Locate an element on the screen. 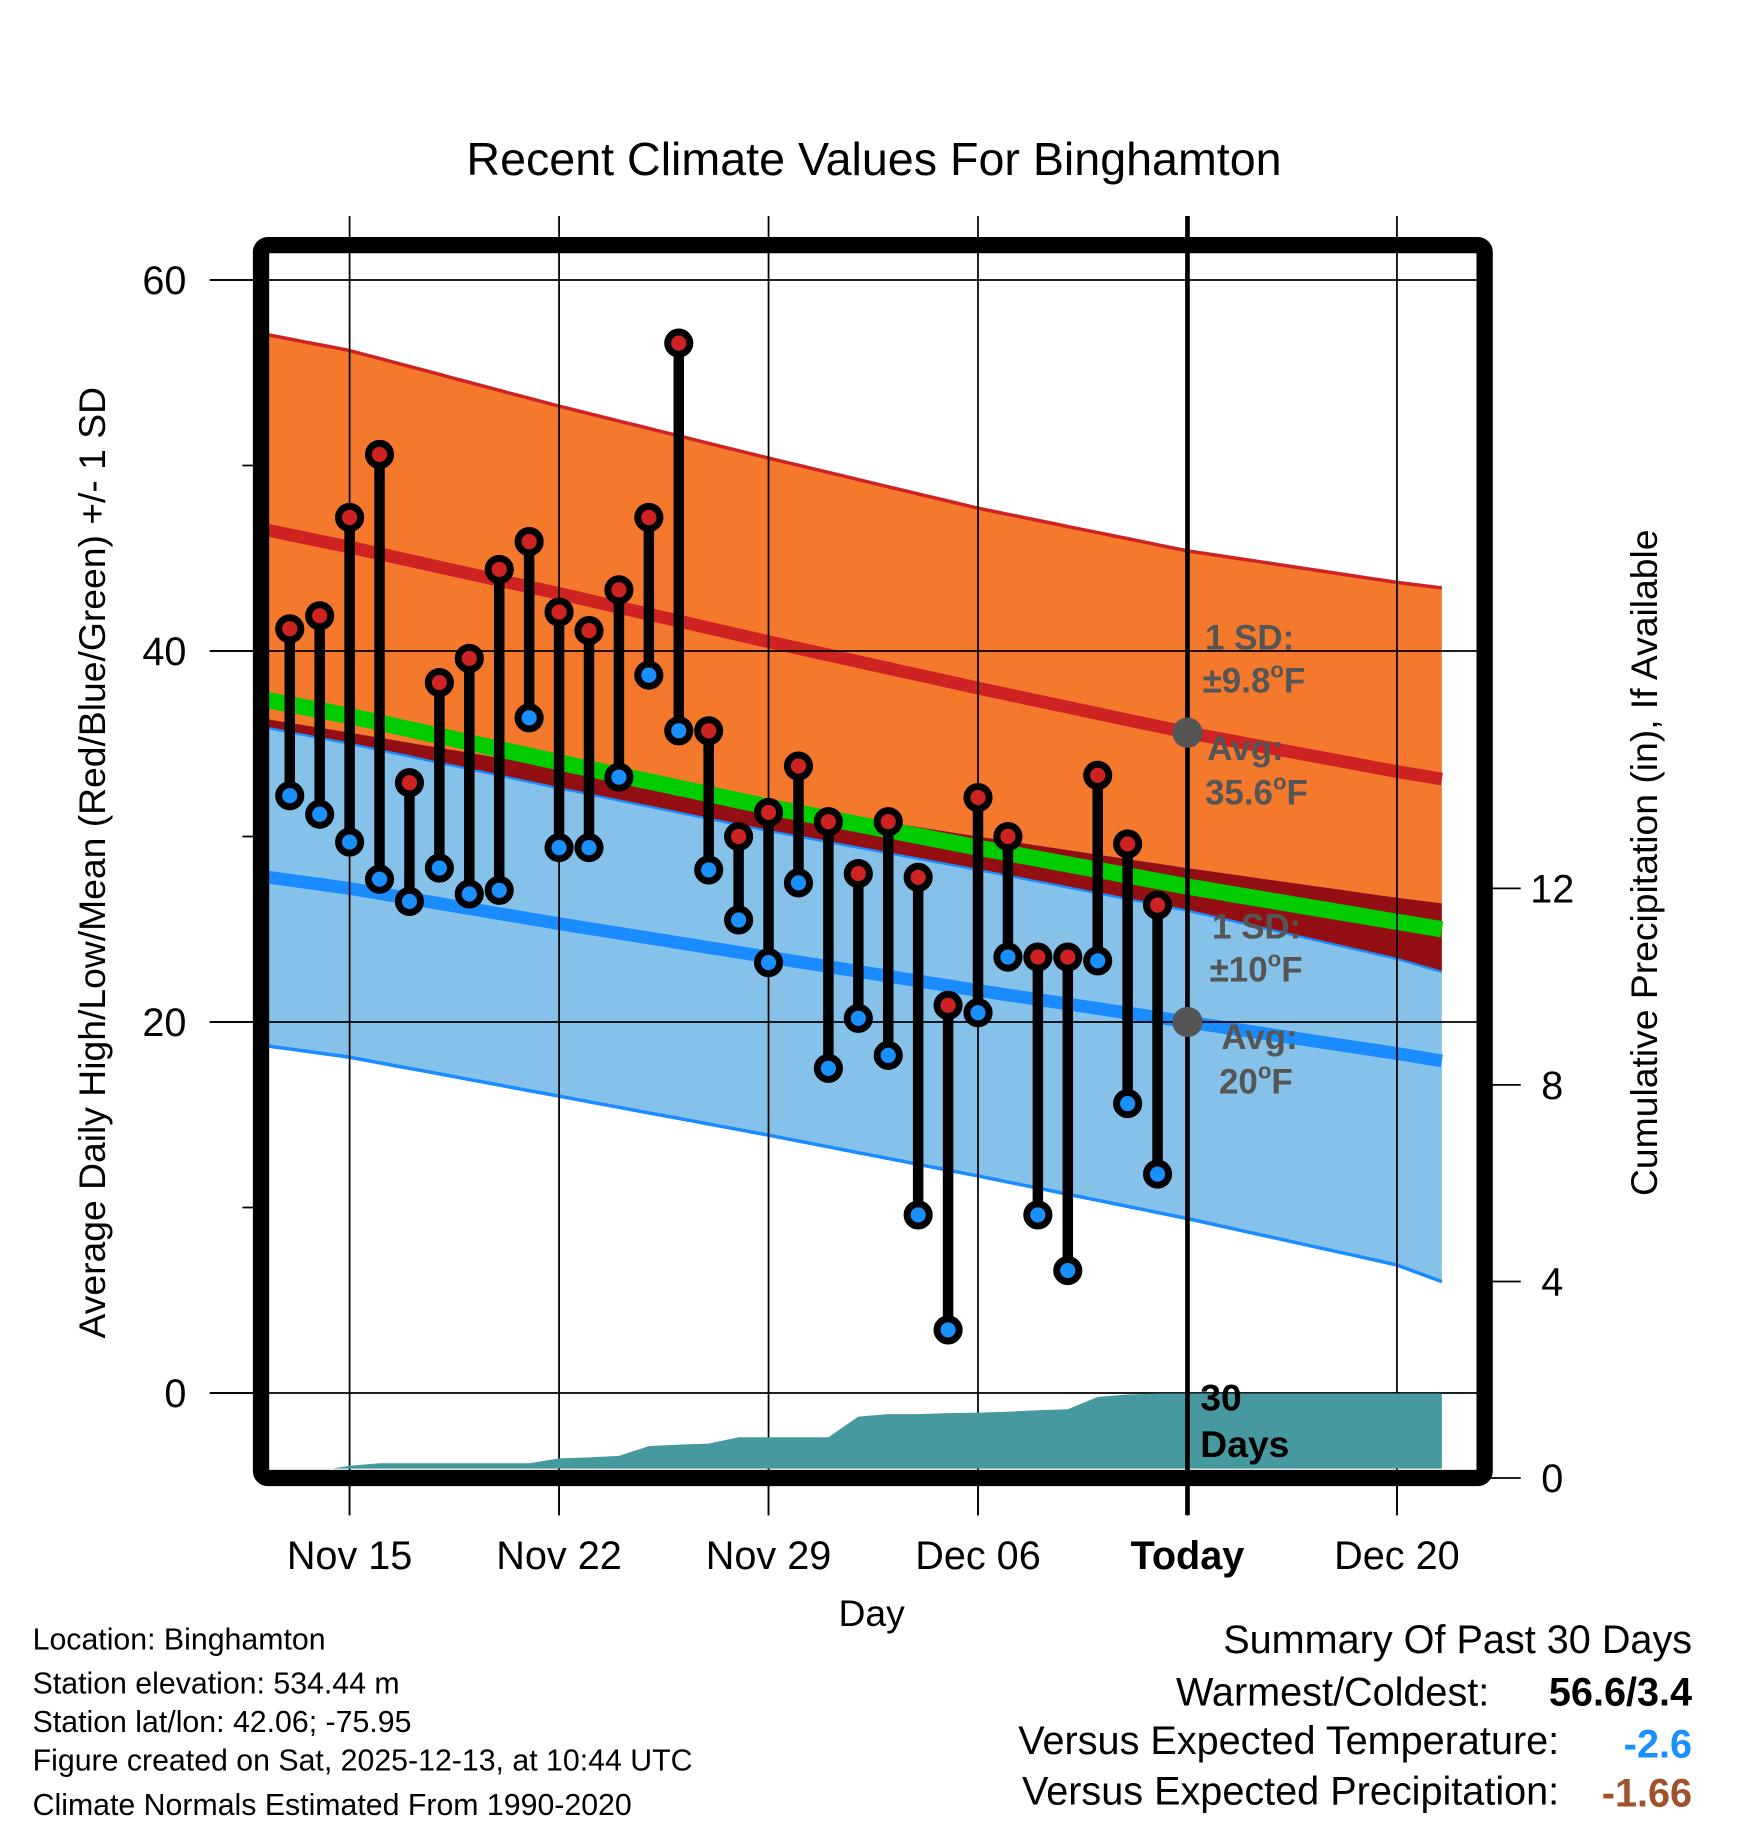 This screenshot has width=1748, height=1828. high-avg-today-dot is located at coordinates (1187, 732).